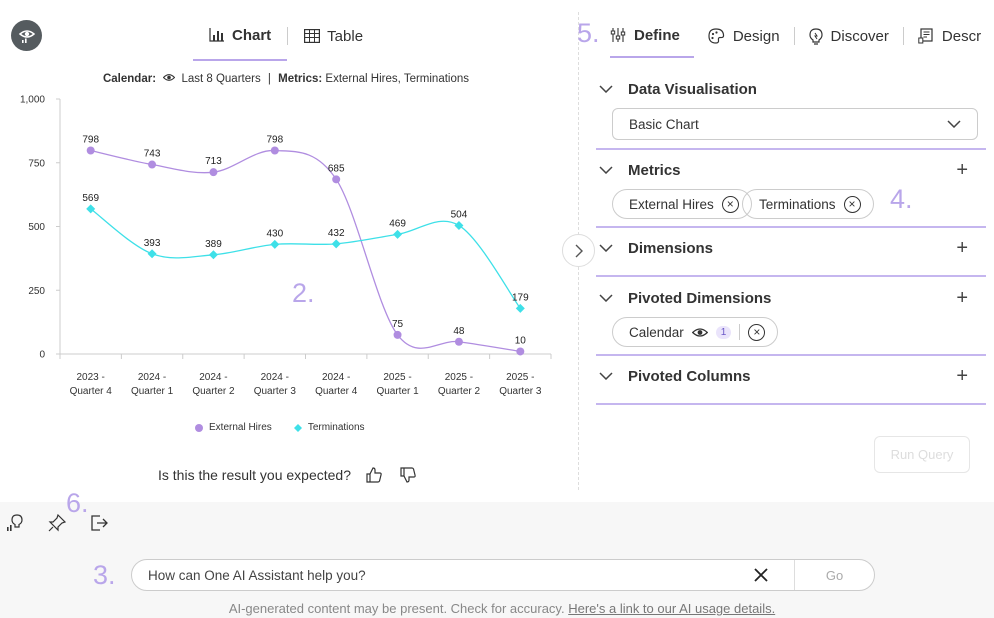  Describe the element at coordinates (274, 233) in the screenshot. I see `data-label: 430` at that location.